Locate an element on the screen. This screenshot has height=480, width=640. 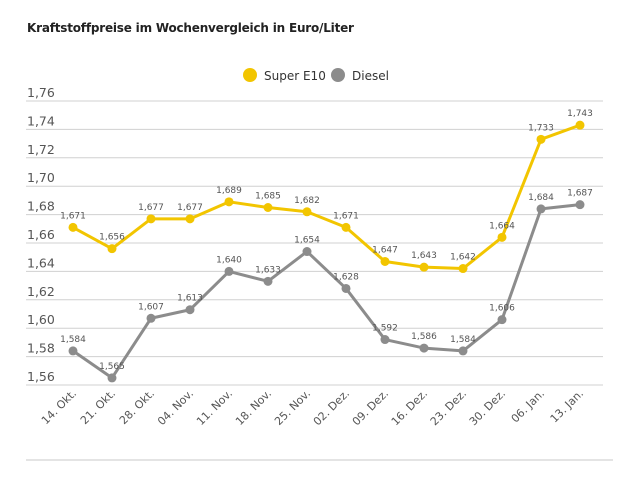
x-tick-label: 09. Dez. is located at coordinates (370, 407).